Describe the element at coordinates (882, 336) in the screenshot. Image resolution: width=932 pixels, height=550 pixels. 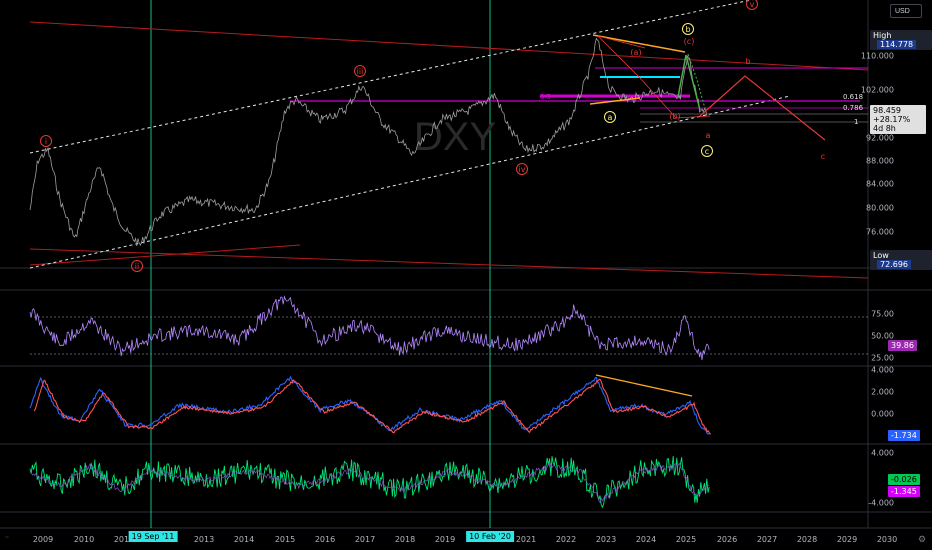
I see `rsi-scale-label: 50.00` at that location.